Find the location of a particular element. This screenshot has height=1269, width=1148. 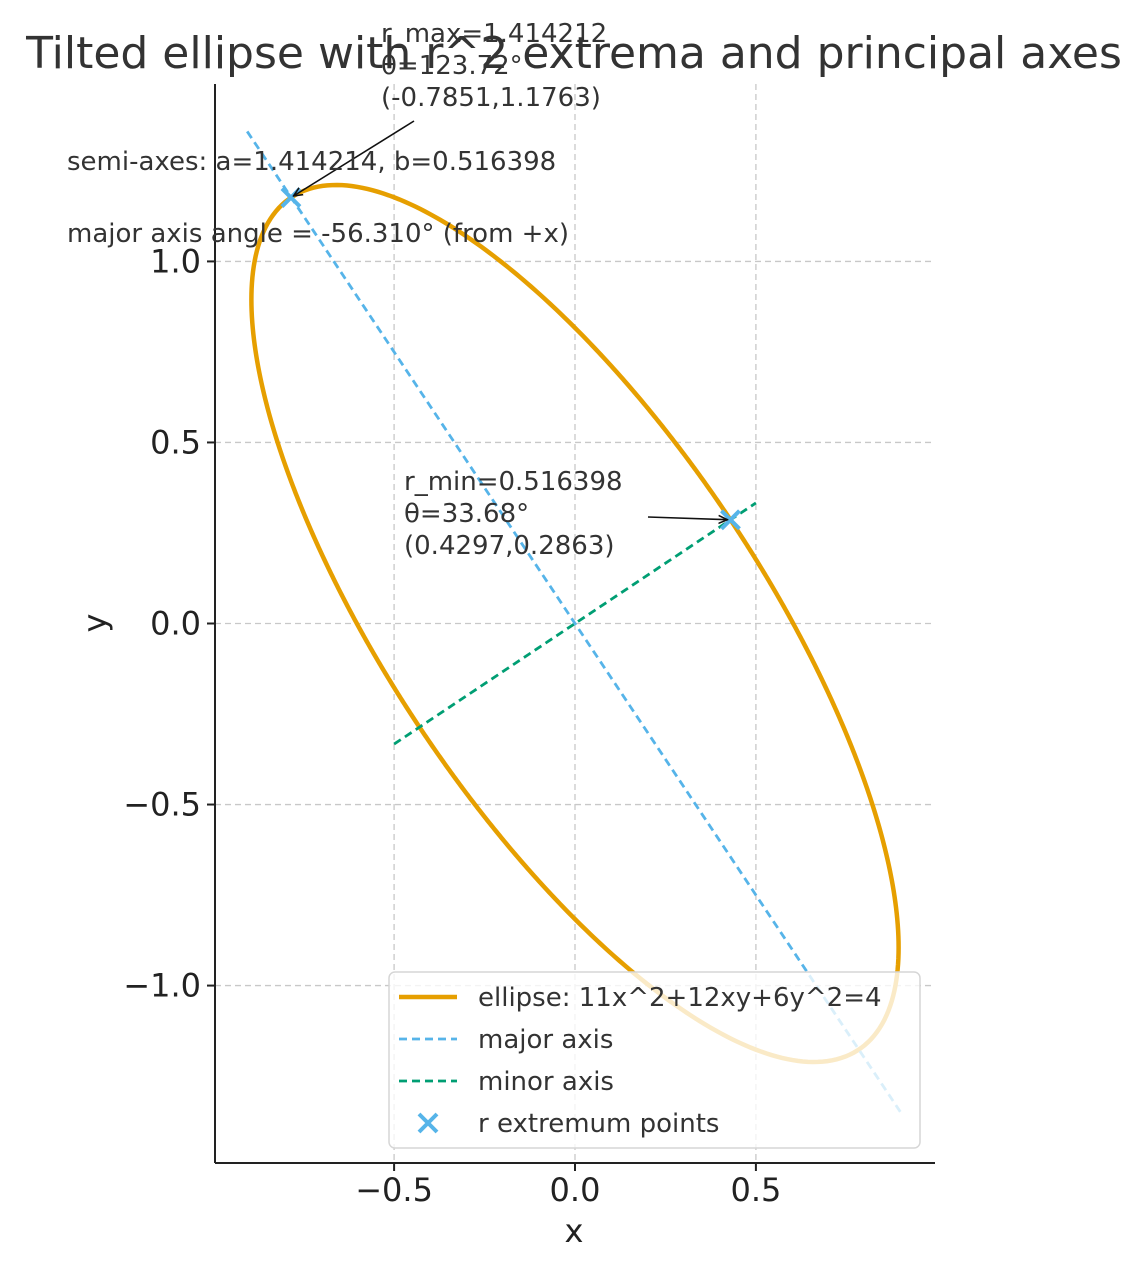

info-text: semi-axes: a=1.414214, b=0.516398 is located at coordinates (311, 162).